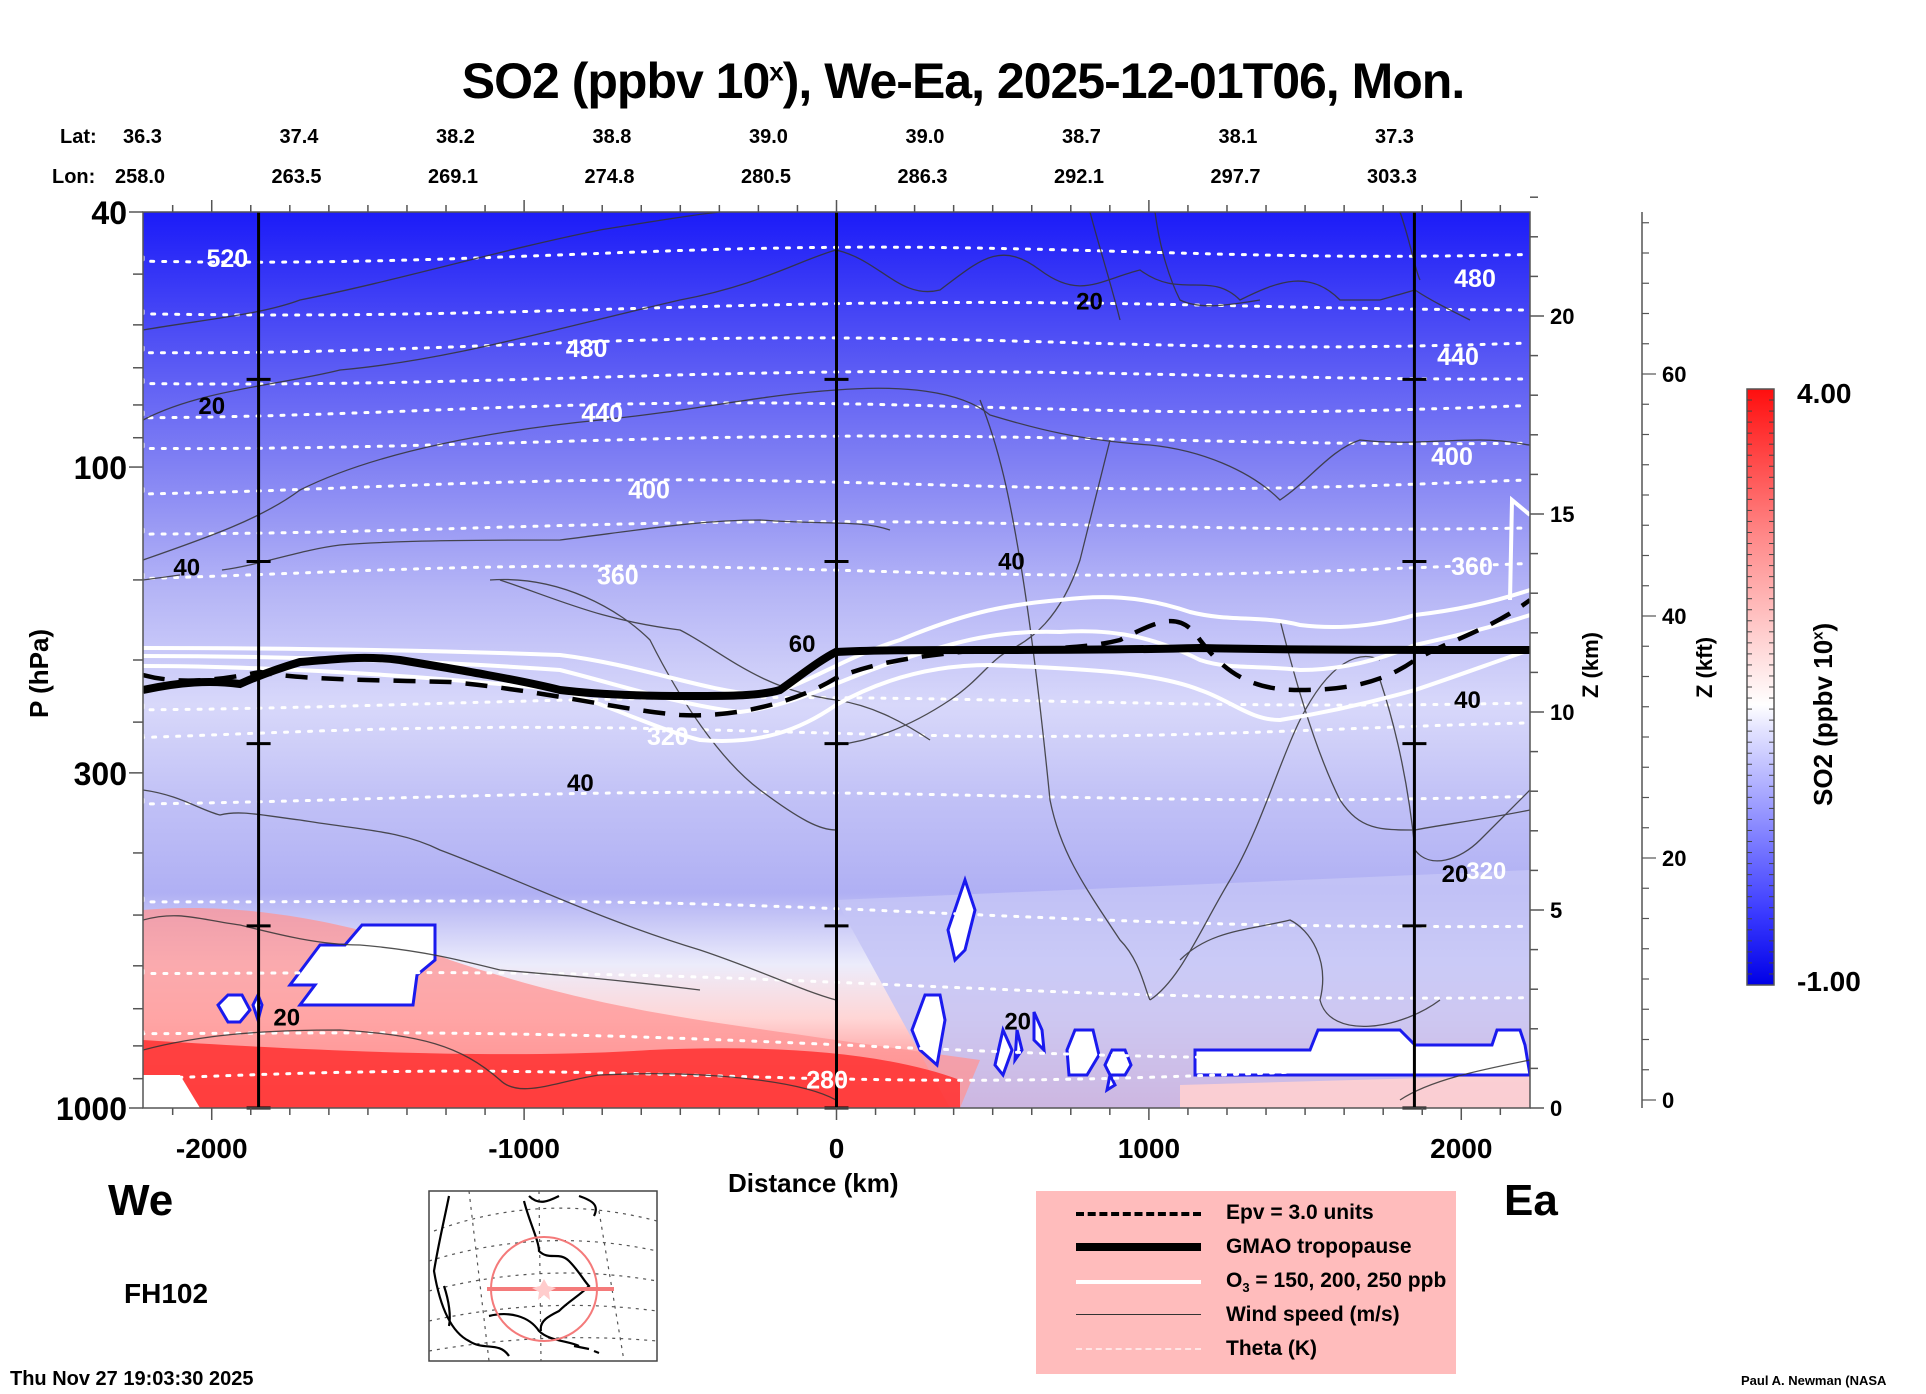 The image size is (1926, 1394). I want to click on so2-field-red-east, so click(1355, 1091).